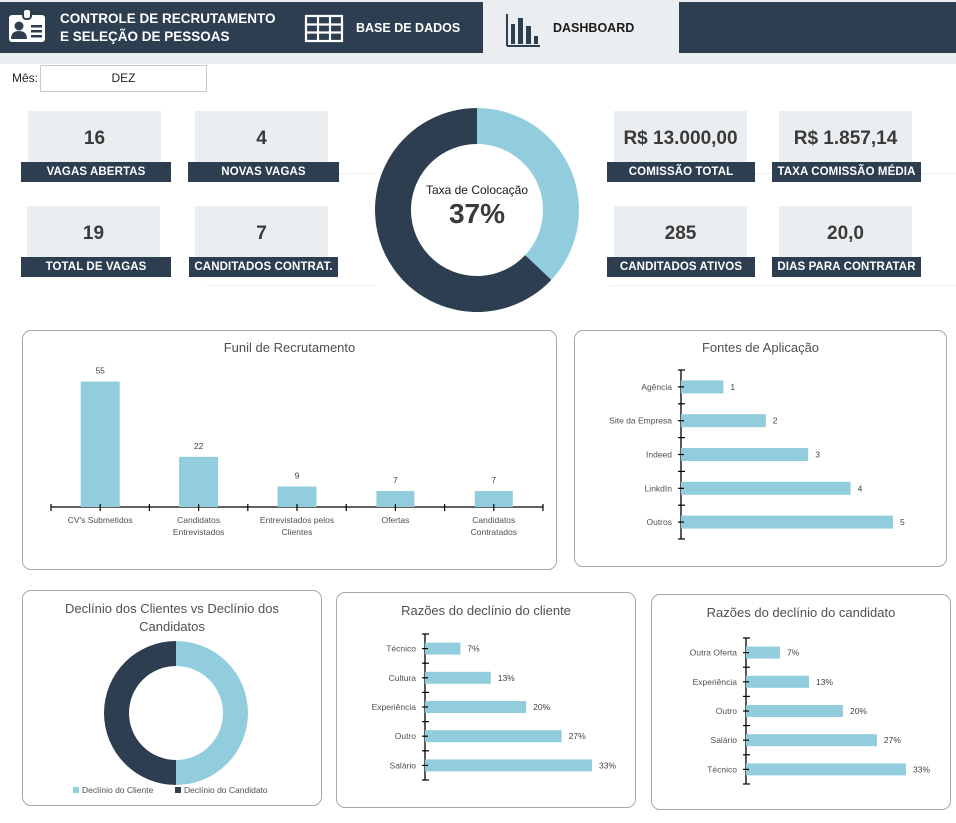 The width and height of the screenshot is (956, 823). I want to click on category-label: Técnico, so click(401, 649).